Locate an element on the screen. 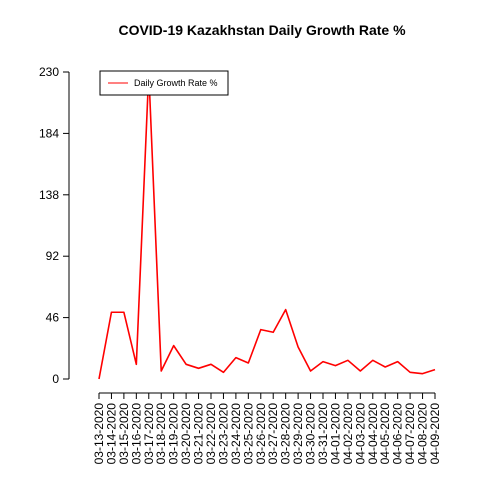 This screenshot has width=480, height=480. x-tick-label: 03-21-2020 is located at coordinates (199, 434).